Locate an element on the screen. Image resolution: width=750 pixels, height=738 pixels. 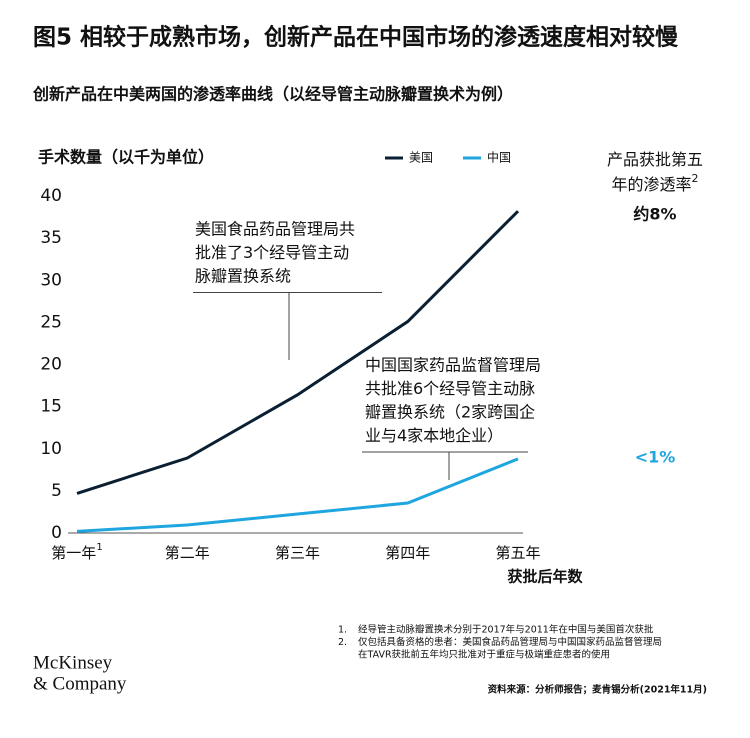
annotation-text: 脉瓣置换系统 is located at coordinates (243, 276).